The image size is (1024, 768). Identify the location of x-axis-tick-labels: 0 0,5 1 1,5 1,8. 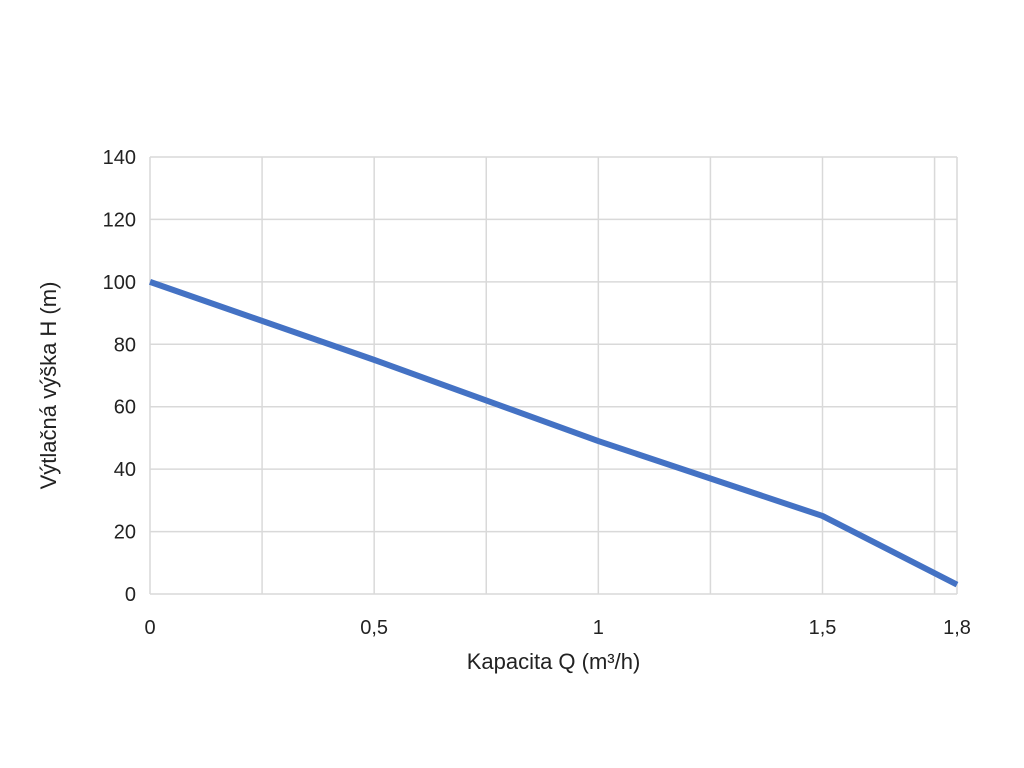
(557, 628).